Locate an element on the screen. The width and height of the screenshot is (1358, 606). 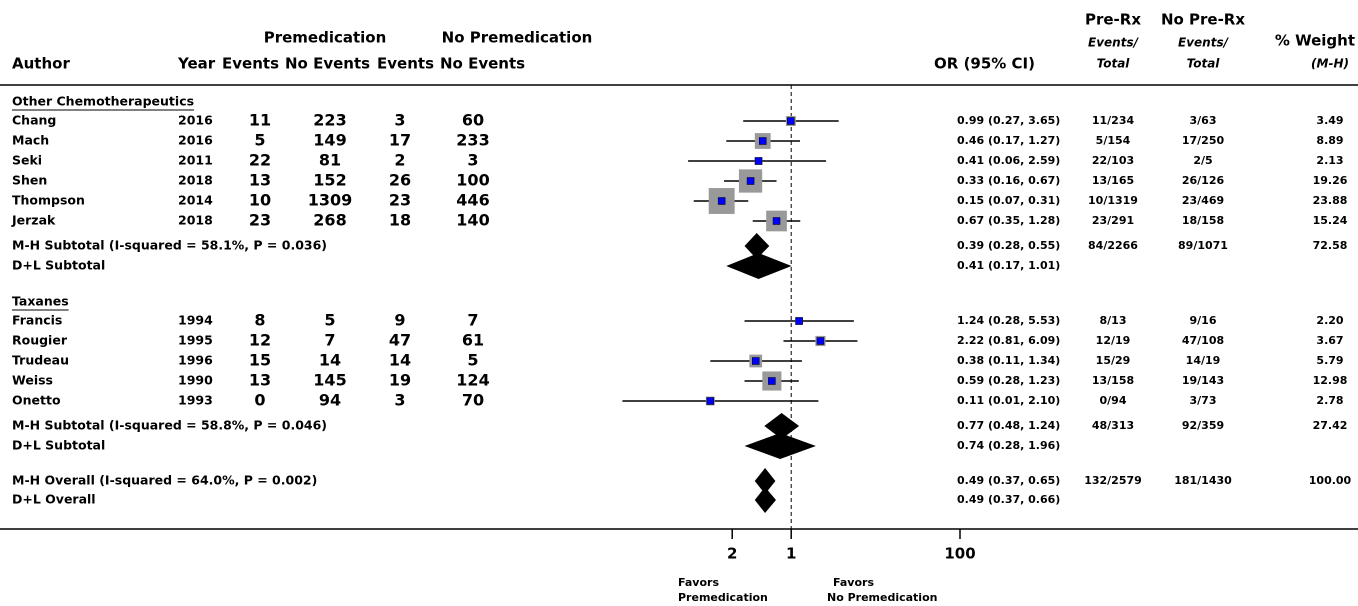
ci-label: 0.49 (0.37, 0.66) is located at coordinates (1008, 499).